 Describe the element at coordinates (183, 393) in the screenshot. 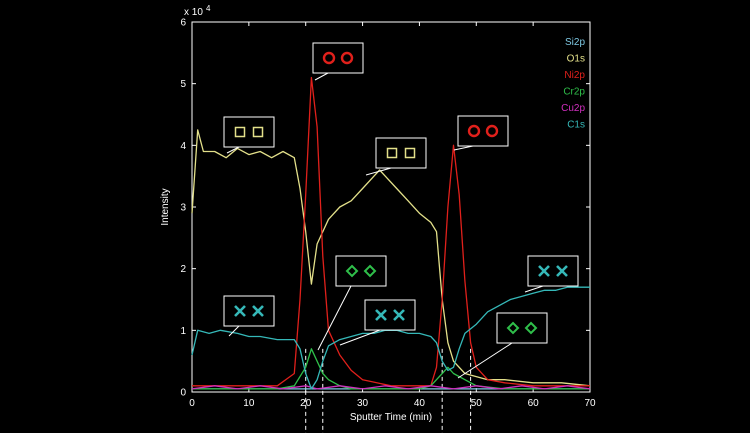

I see `y-tick-label: 0` at that location.